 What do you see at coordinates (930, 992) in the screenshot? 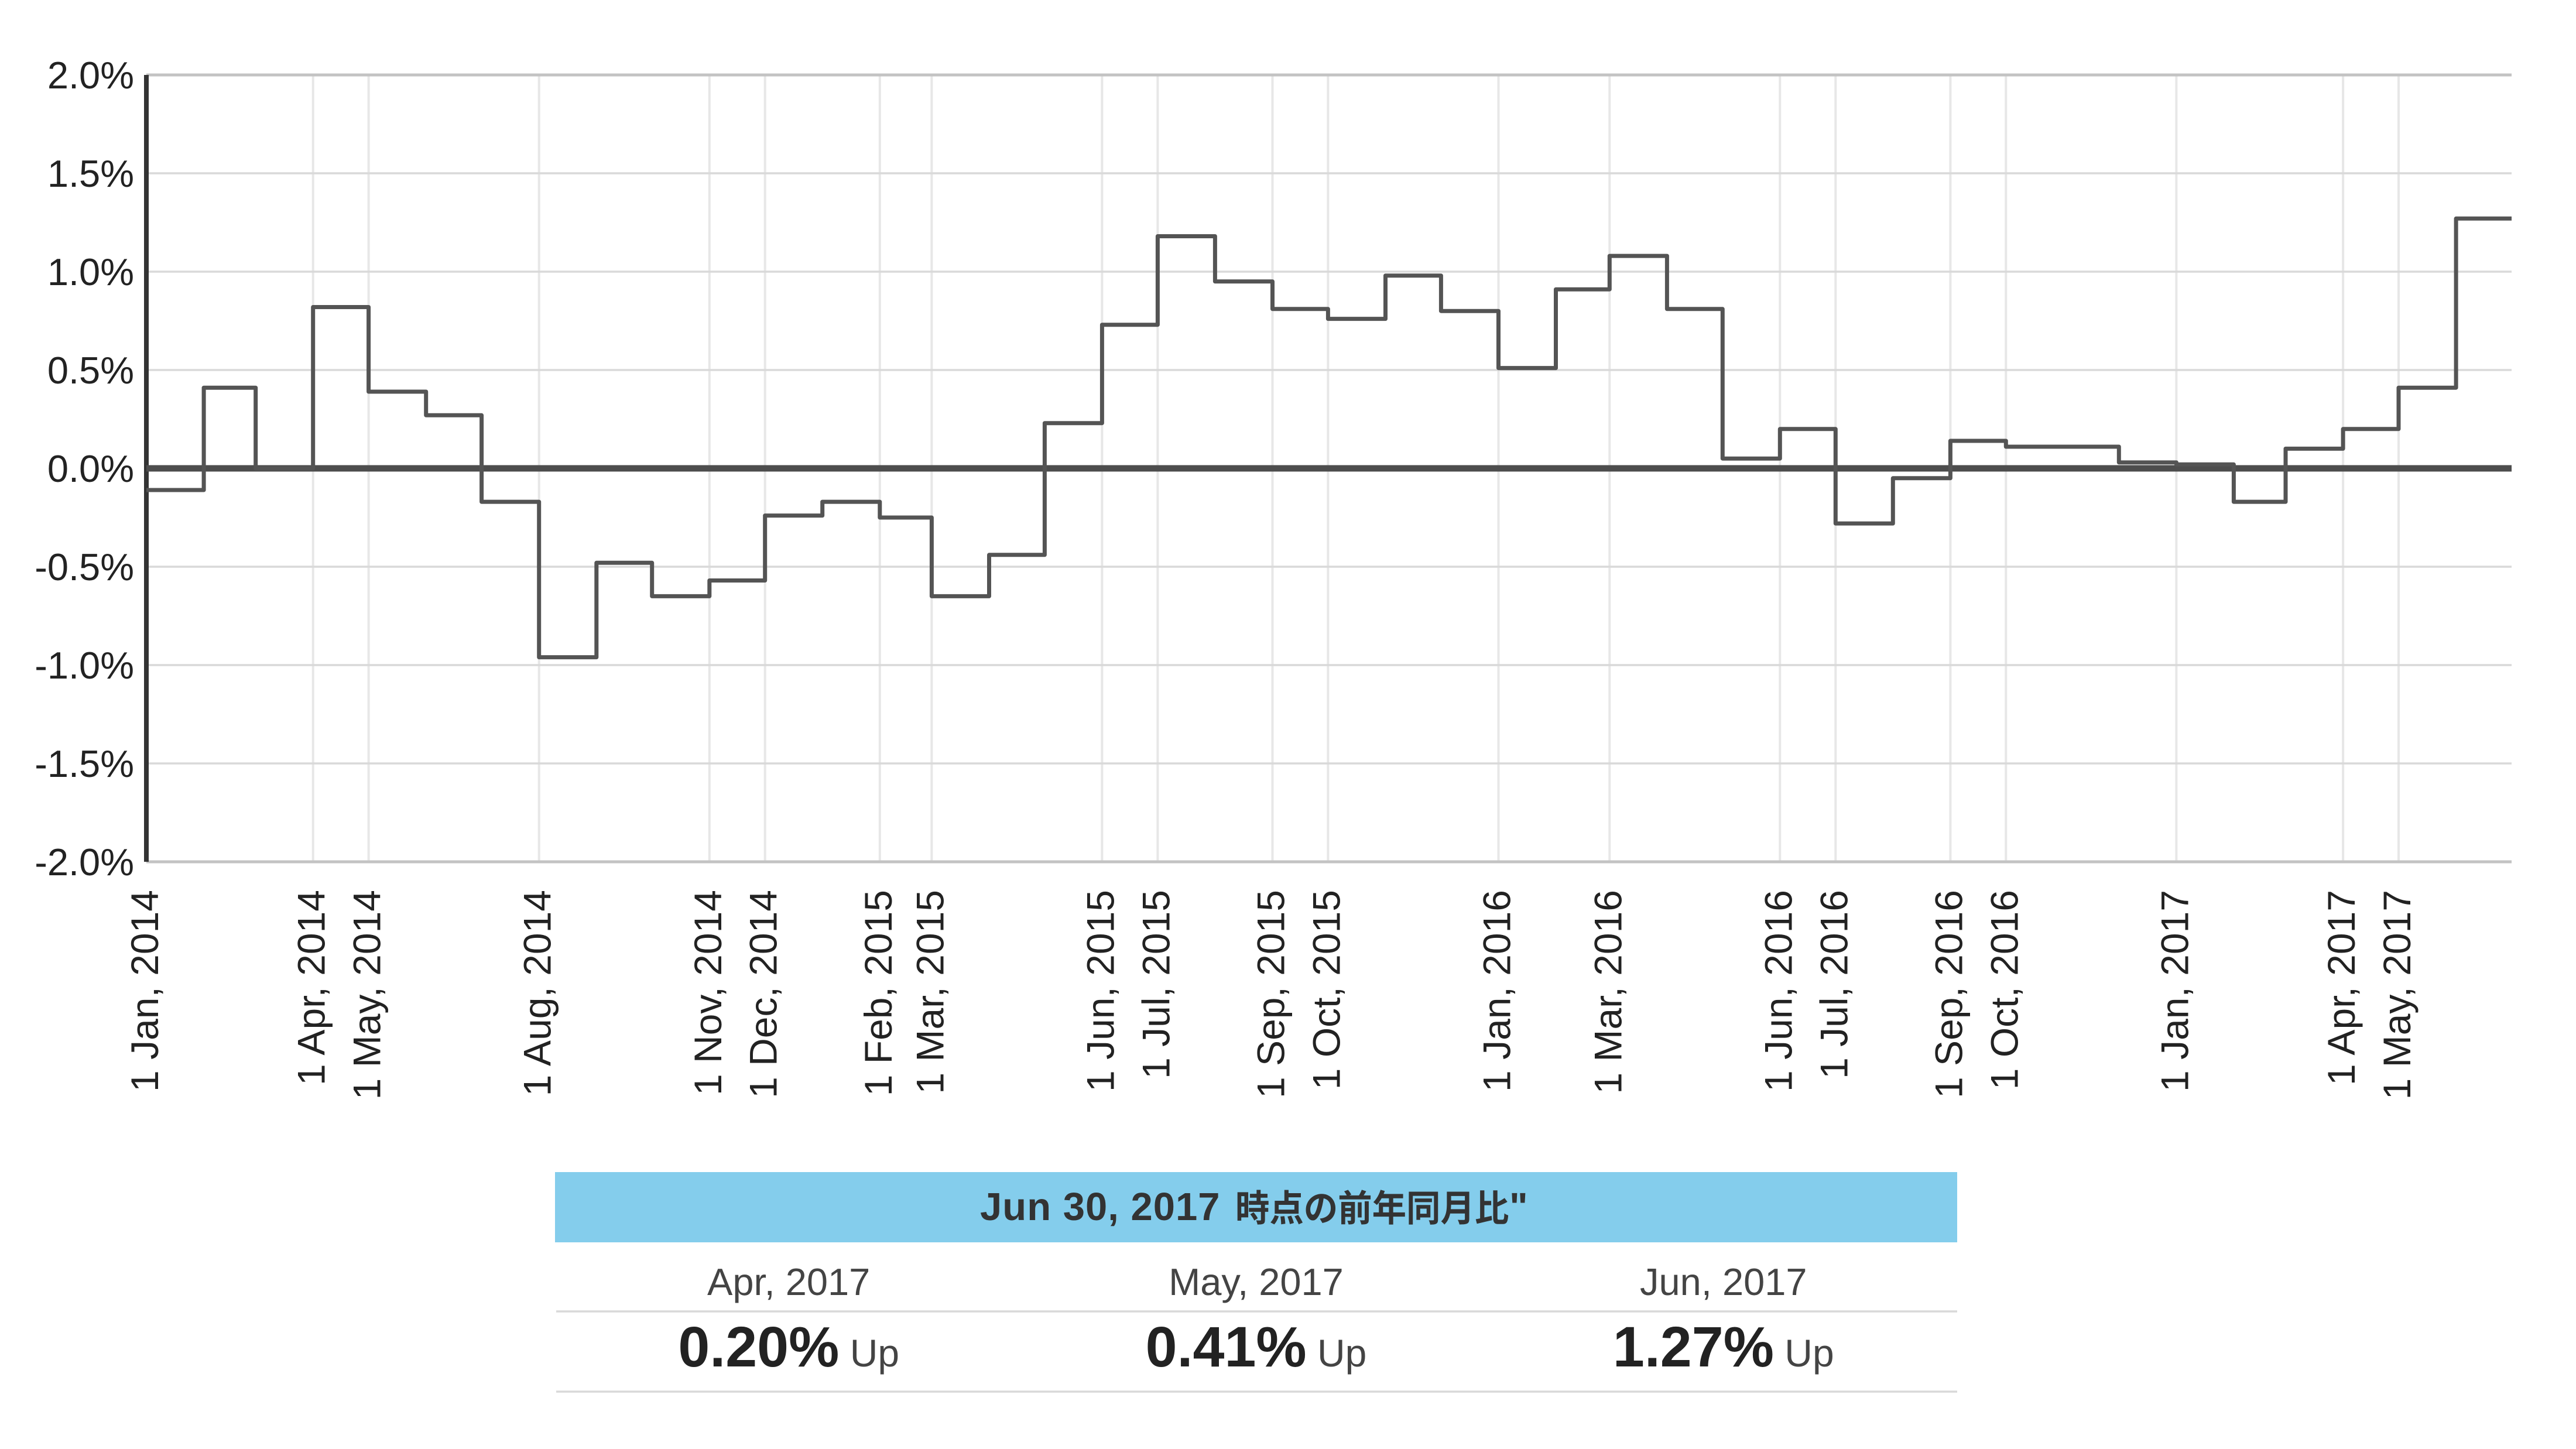
I see `svg-text: 1 Mar, 2015` at bounding box center [930, 992].